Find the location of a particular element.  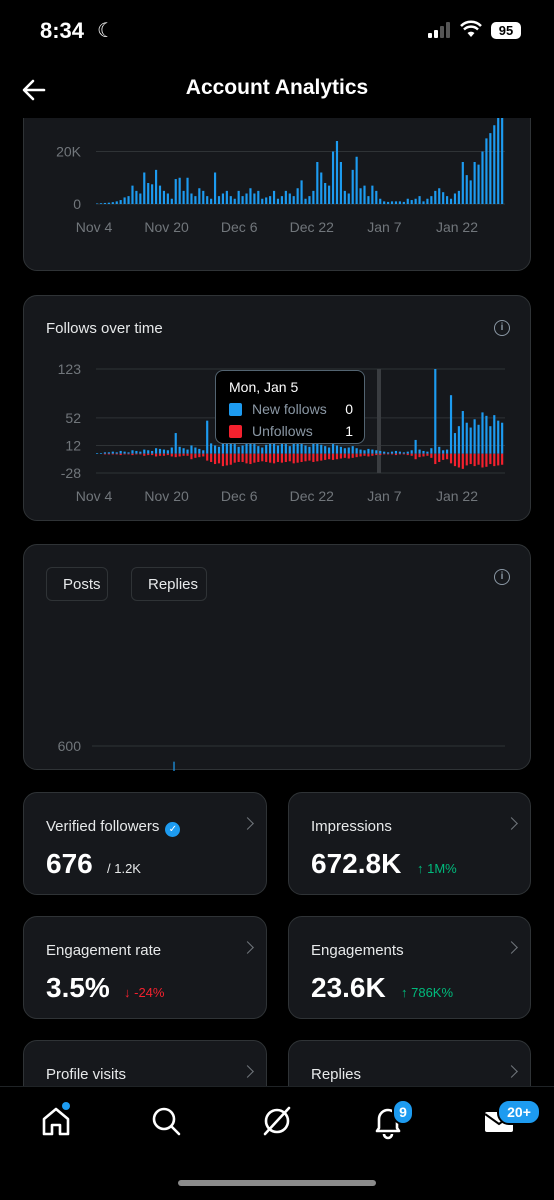

back-arrow-icon is located at coordinates (34, 90).